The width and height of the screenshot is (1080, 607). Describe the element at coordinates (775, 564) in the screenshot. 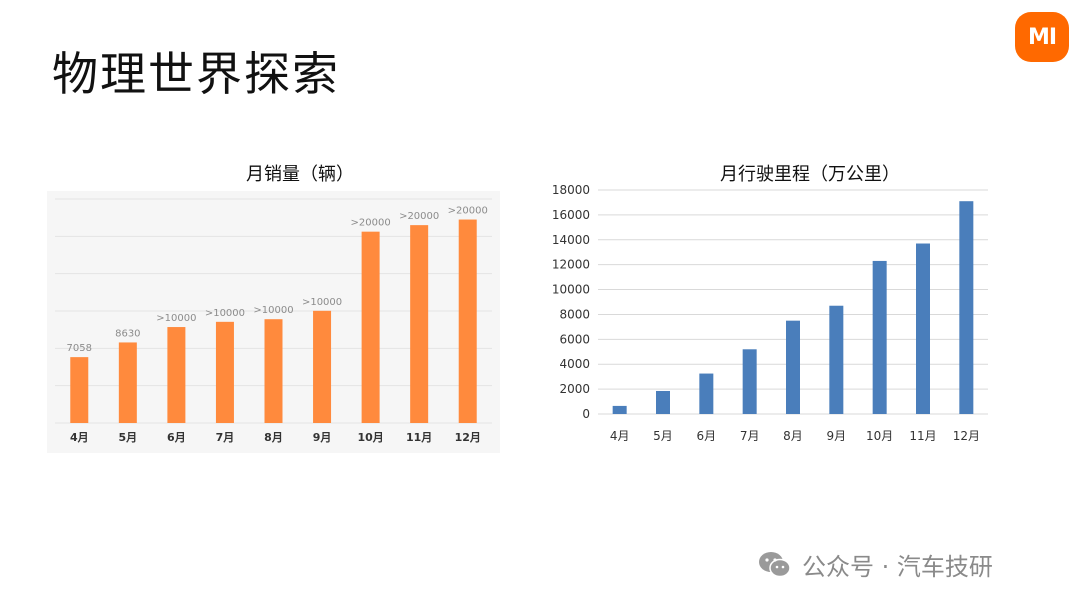

I see `wechat-icon` at that location.